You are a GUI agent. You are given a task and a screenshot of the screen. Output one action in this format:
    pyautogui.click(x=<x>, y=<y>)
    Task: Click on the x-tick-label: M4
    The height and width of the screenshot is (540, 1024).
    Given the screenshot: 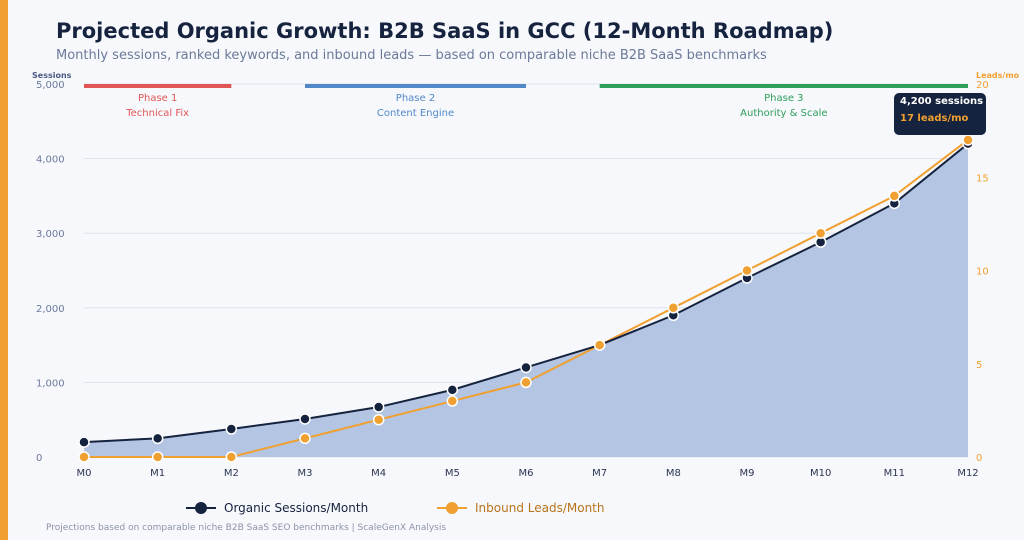 What is the action you would take?
    pyautogui.click(x=378, y=473)
    